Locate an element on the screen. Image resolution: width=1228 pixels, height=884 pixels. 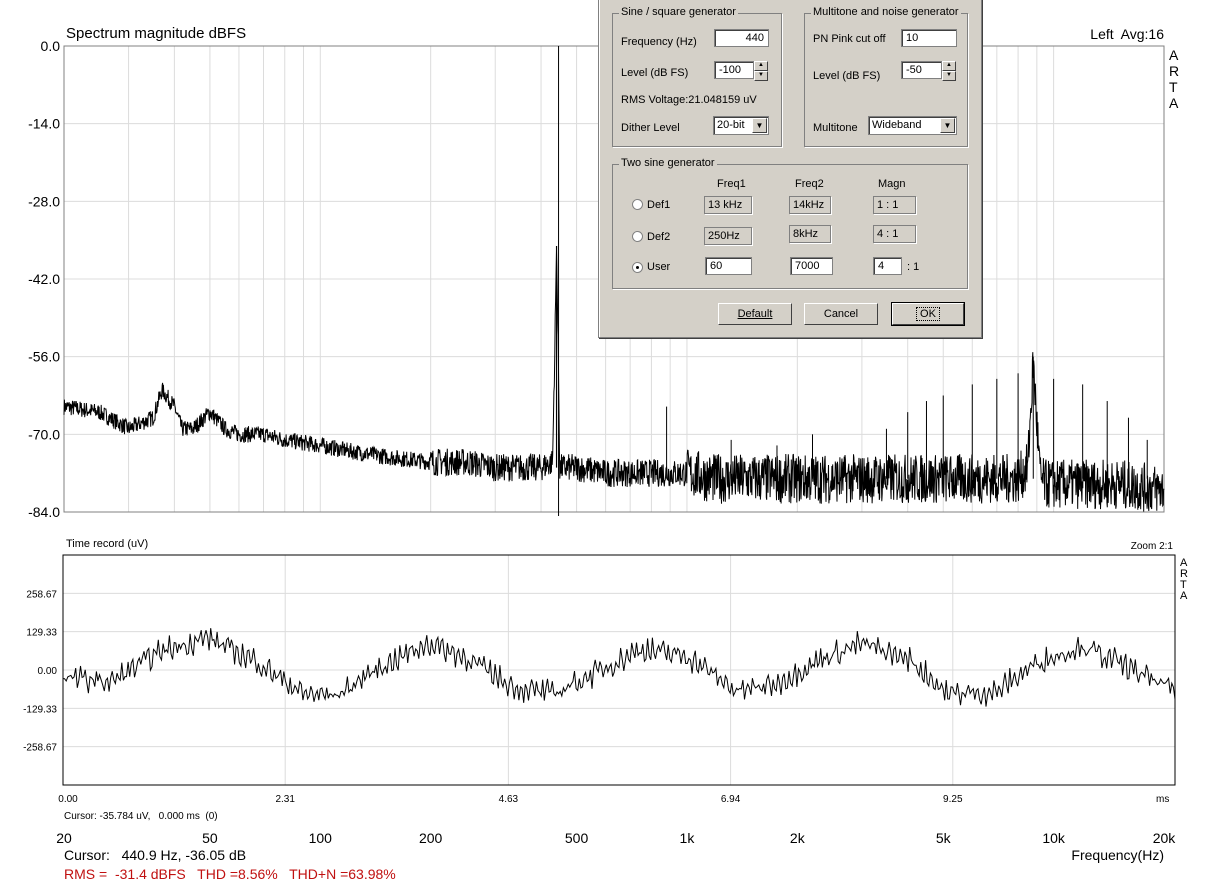
default-button-label: Default is located at coordinates (755, 314).